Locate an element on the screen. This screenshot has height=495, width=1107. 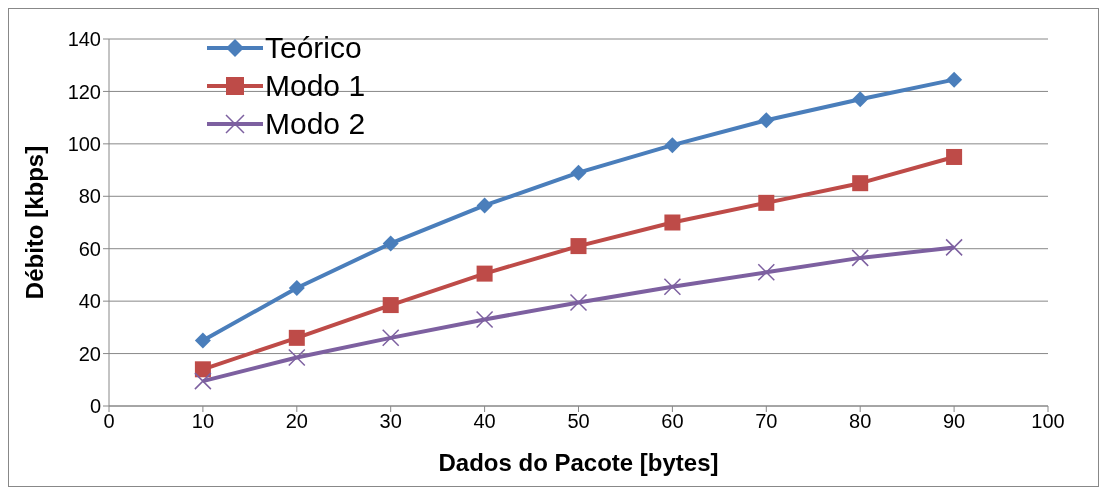
x-tick-label: 80 is located at coordinates (860, 421).